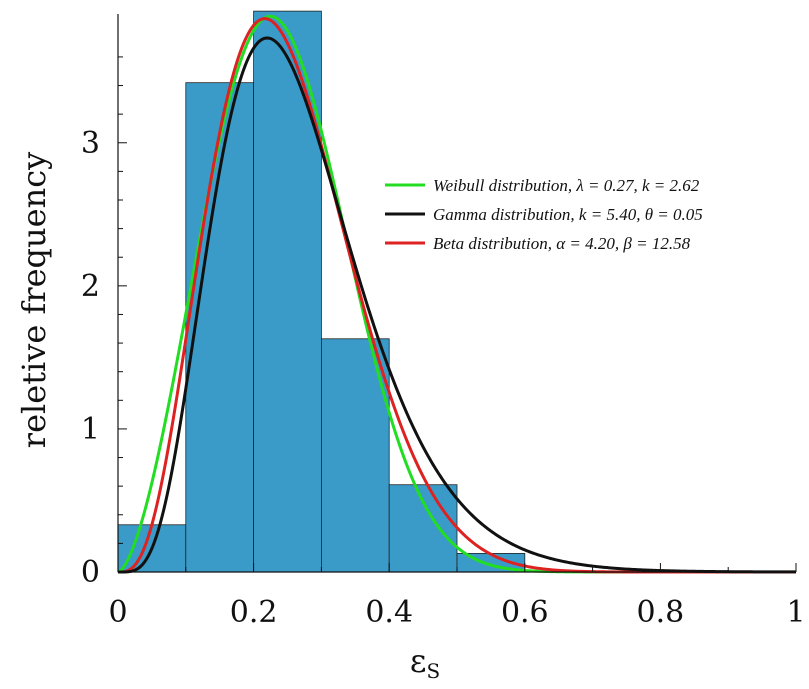 Image resolution: width=809 pixels, height=689 pixels. Describe the element at coordinates (254, 612) in the screenshot. I see `x-tick-label-1: 0.2` at that location.